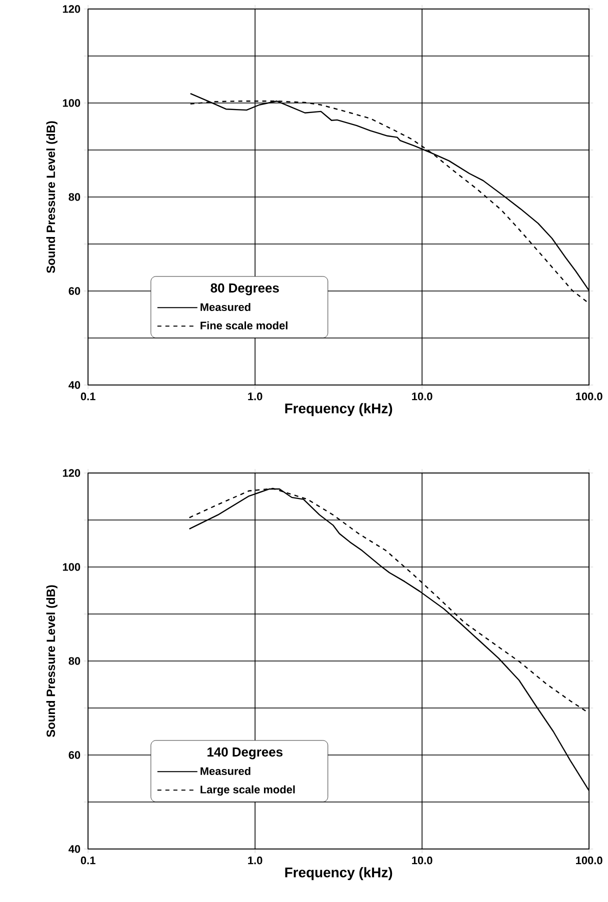  What do you see at coordinates (244, 289) in the screenshot?
I see `legend-title: 80 Degrees` at bounding box center [244, 289].